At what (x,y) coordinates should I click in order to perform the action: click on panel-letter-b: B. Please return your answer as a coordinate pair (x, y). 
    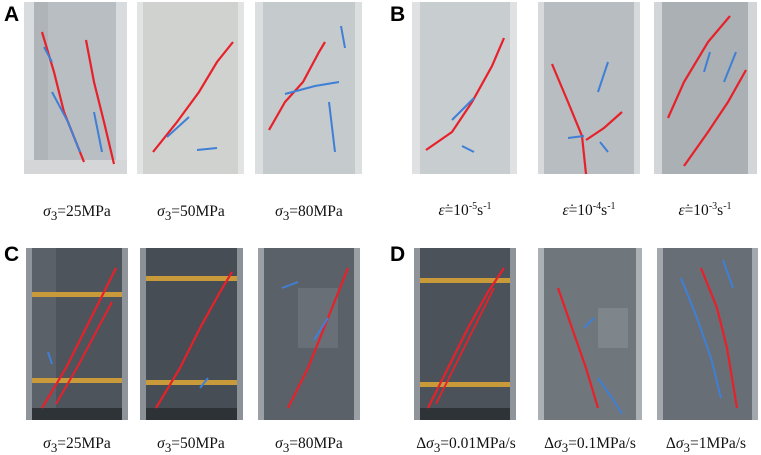
    Looking at the image, I should click on (398, 14).